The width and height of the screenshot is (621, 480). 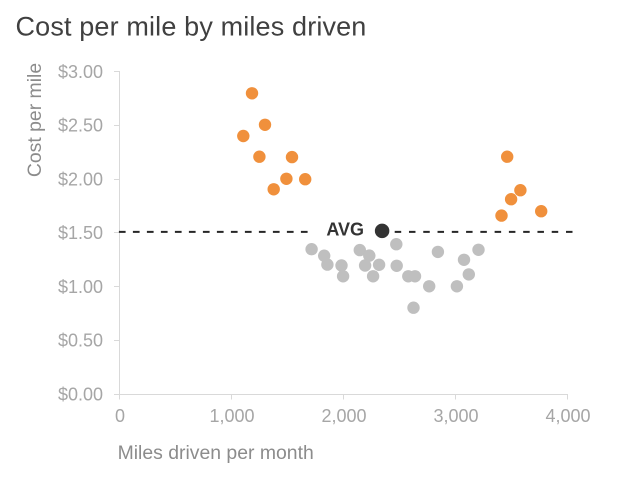 I want to click on svg-text: $1.50, so click(x=80, y=233).